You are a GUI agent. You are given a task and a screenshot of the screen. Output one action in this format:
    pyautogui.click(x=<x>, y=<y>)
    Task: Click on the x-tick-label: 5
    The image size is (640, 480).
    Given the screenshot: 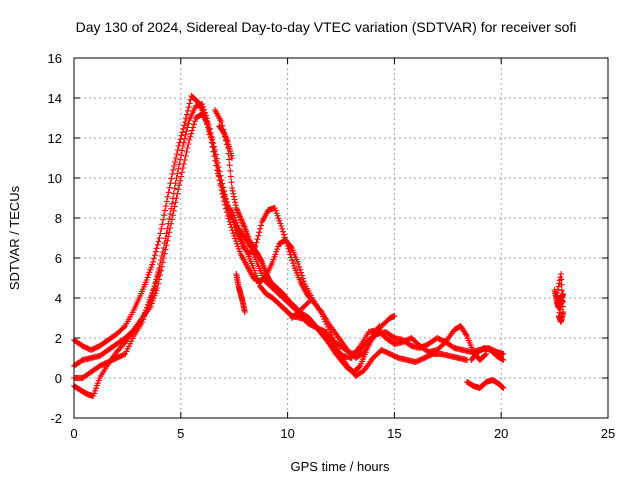 What is the action you would take?
    pyautogui.click(x=180, y=433)
    